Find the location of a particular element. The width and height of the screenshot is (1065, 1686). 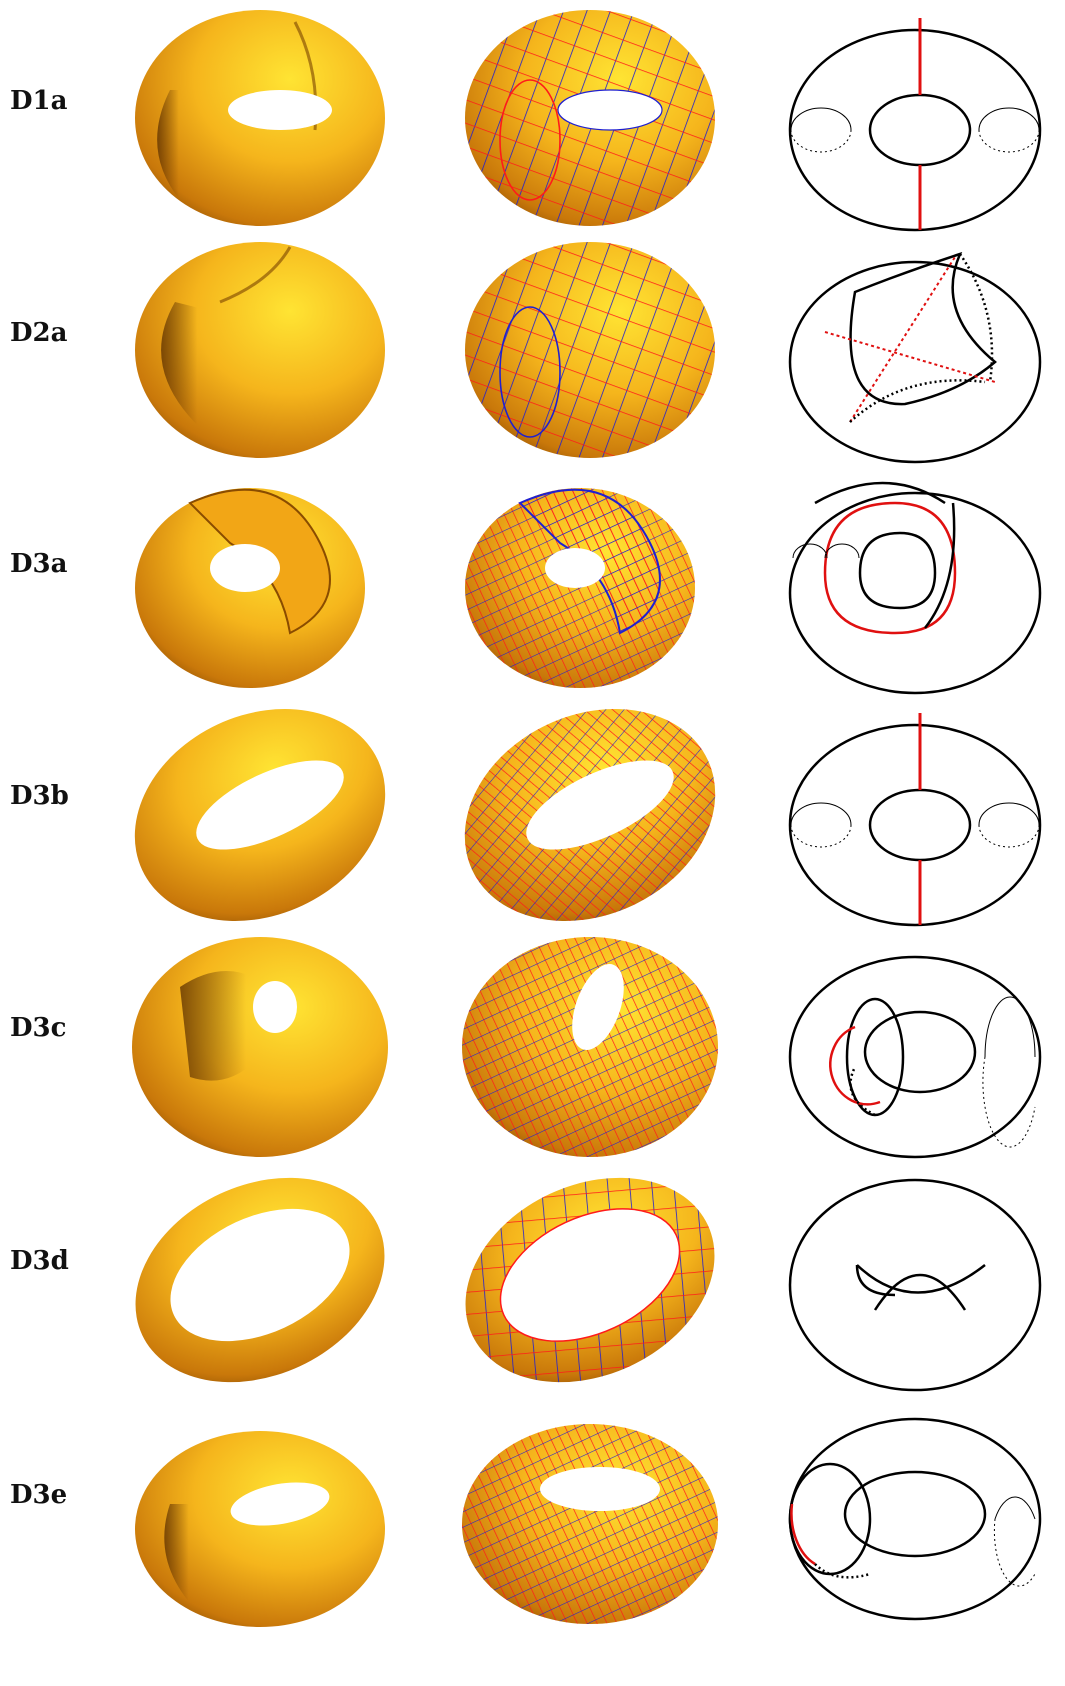

row-label: D3c is located at coordinates (38, 1028).